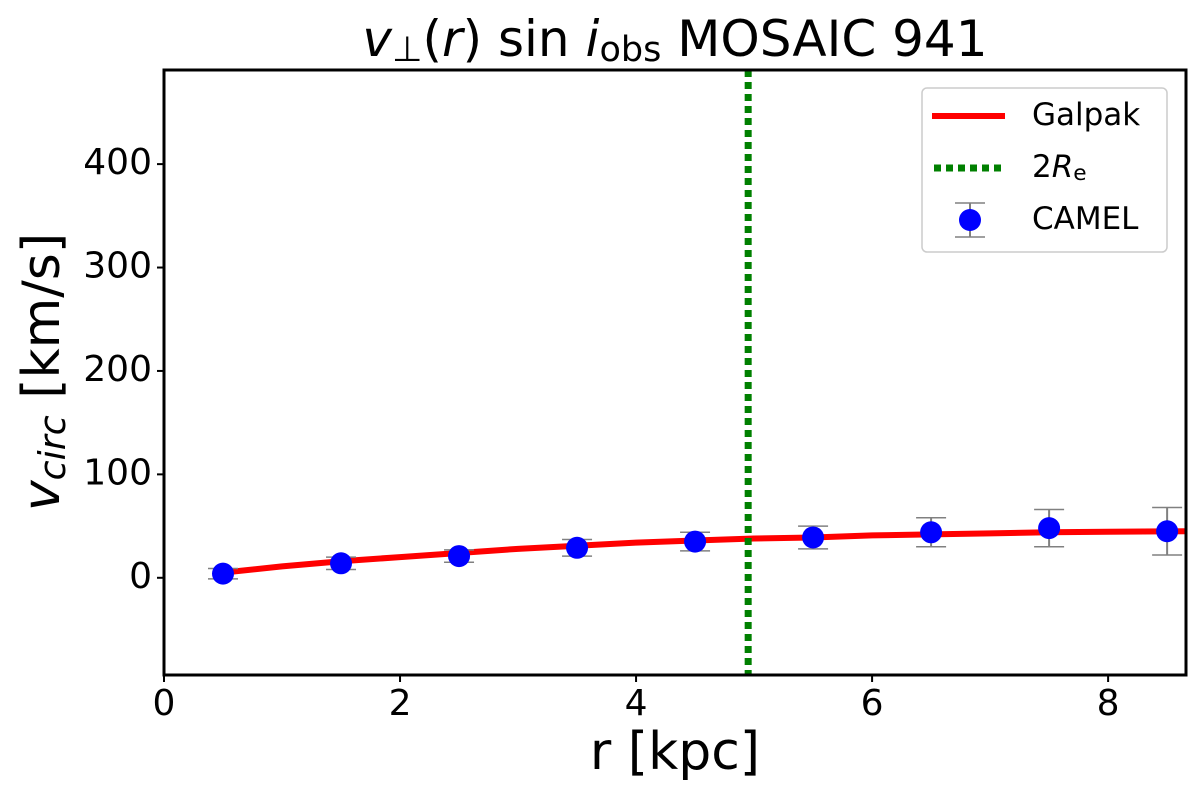  What do you see at coordinates (117, 472) in the screenshot?
I see `y-tick-label: 100` at bounding box center [117, 472].